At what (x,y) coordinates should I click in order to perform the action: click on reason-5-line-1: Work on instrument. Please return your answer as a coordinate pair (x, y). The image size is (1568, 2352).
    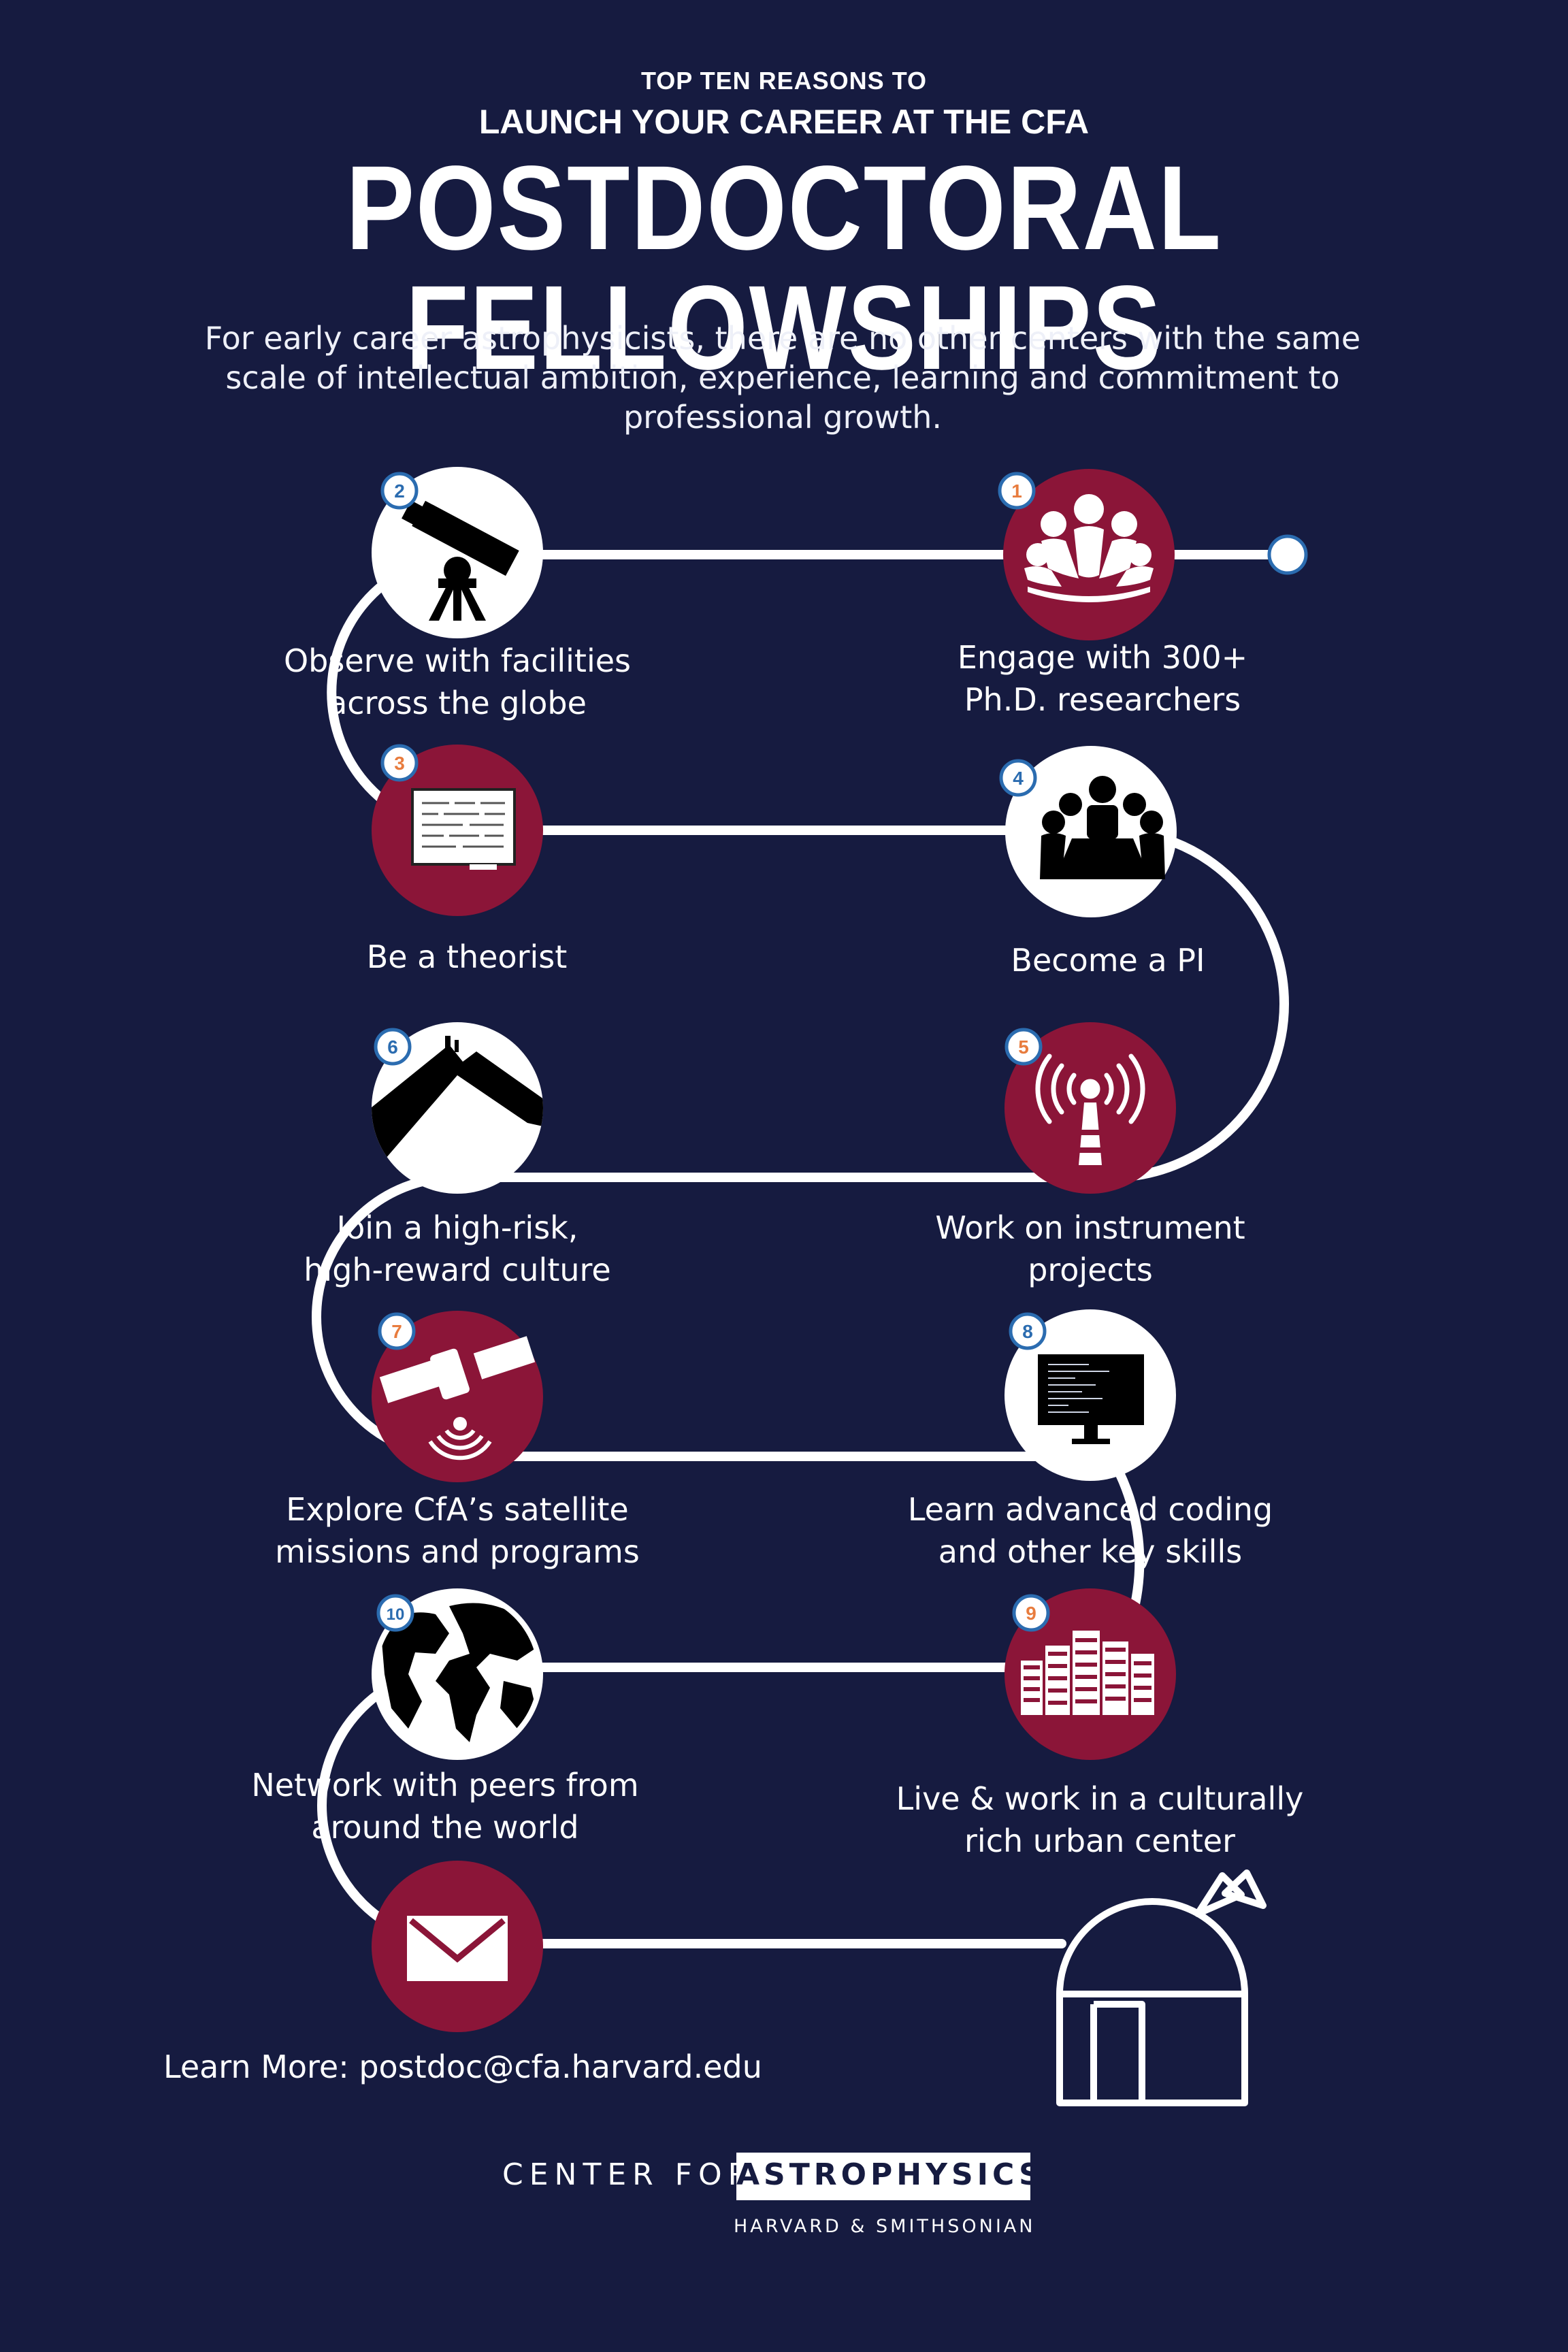
    Looking at the image, I should click on (1090, 1227).